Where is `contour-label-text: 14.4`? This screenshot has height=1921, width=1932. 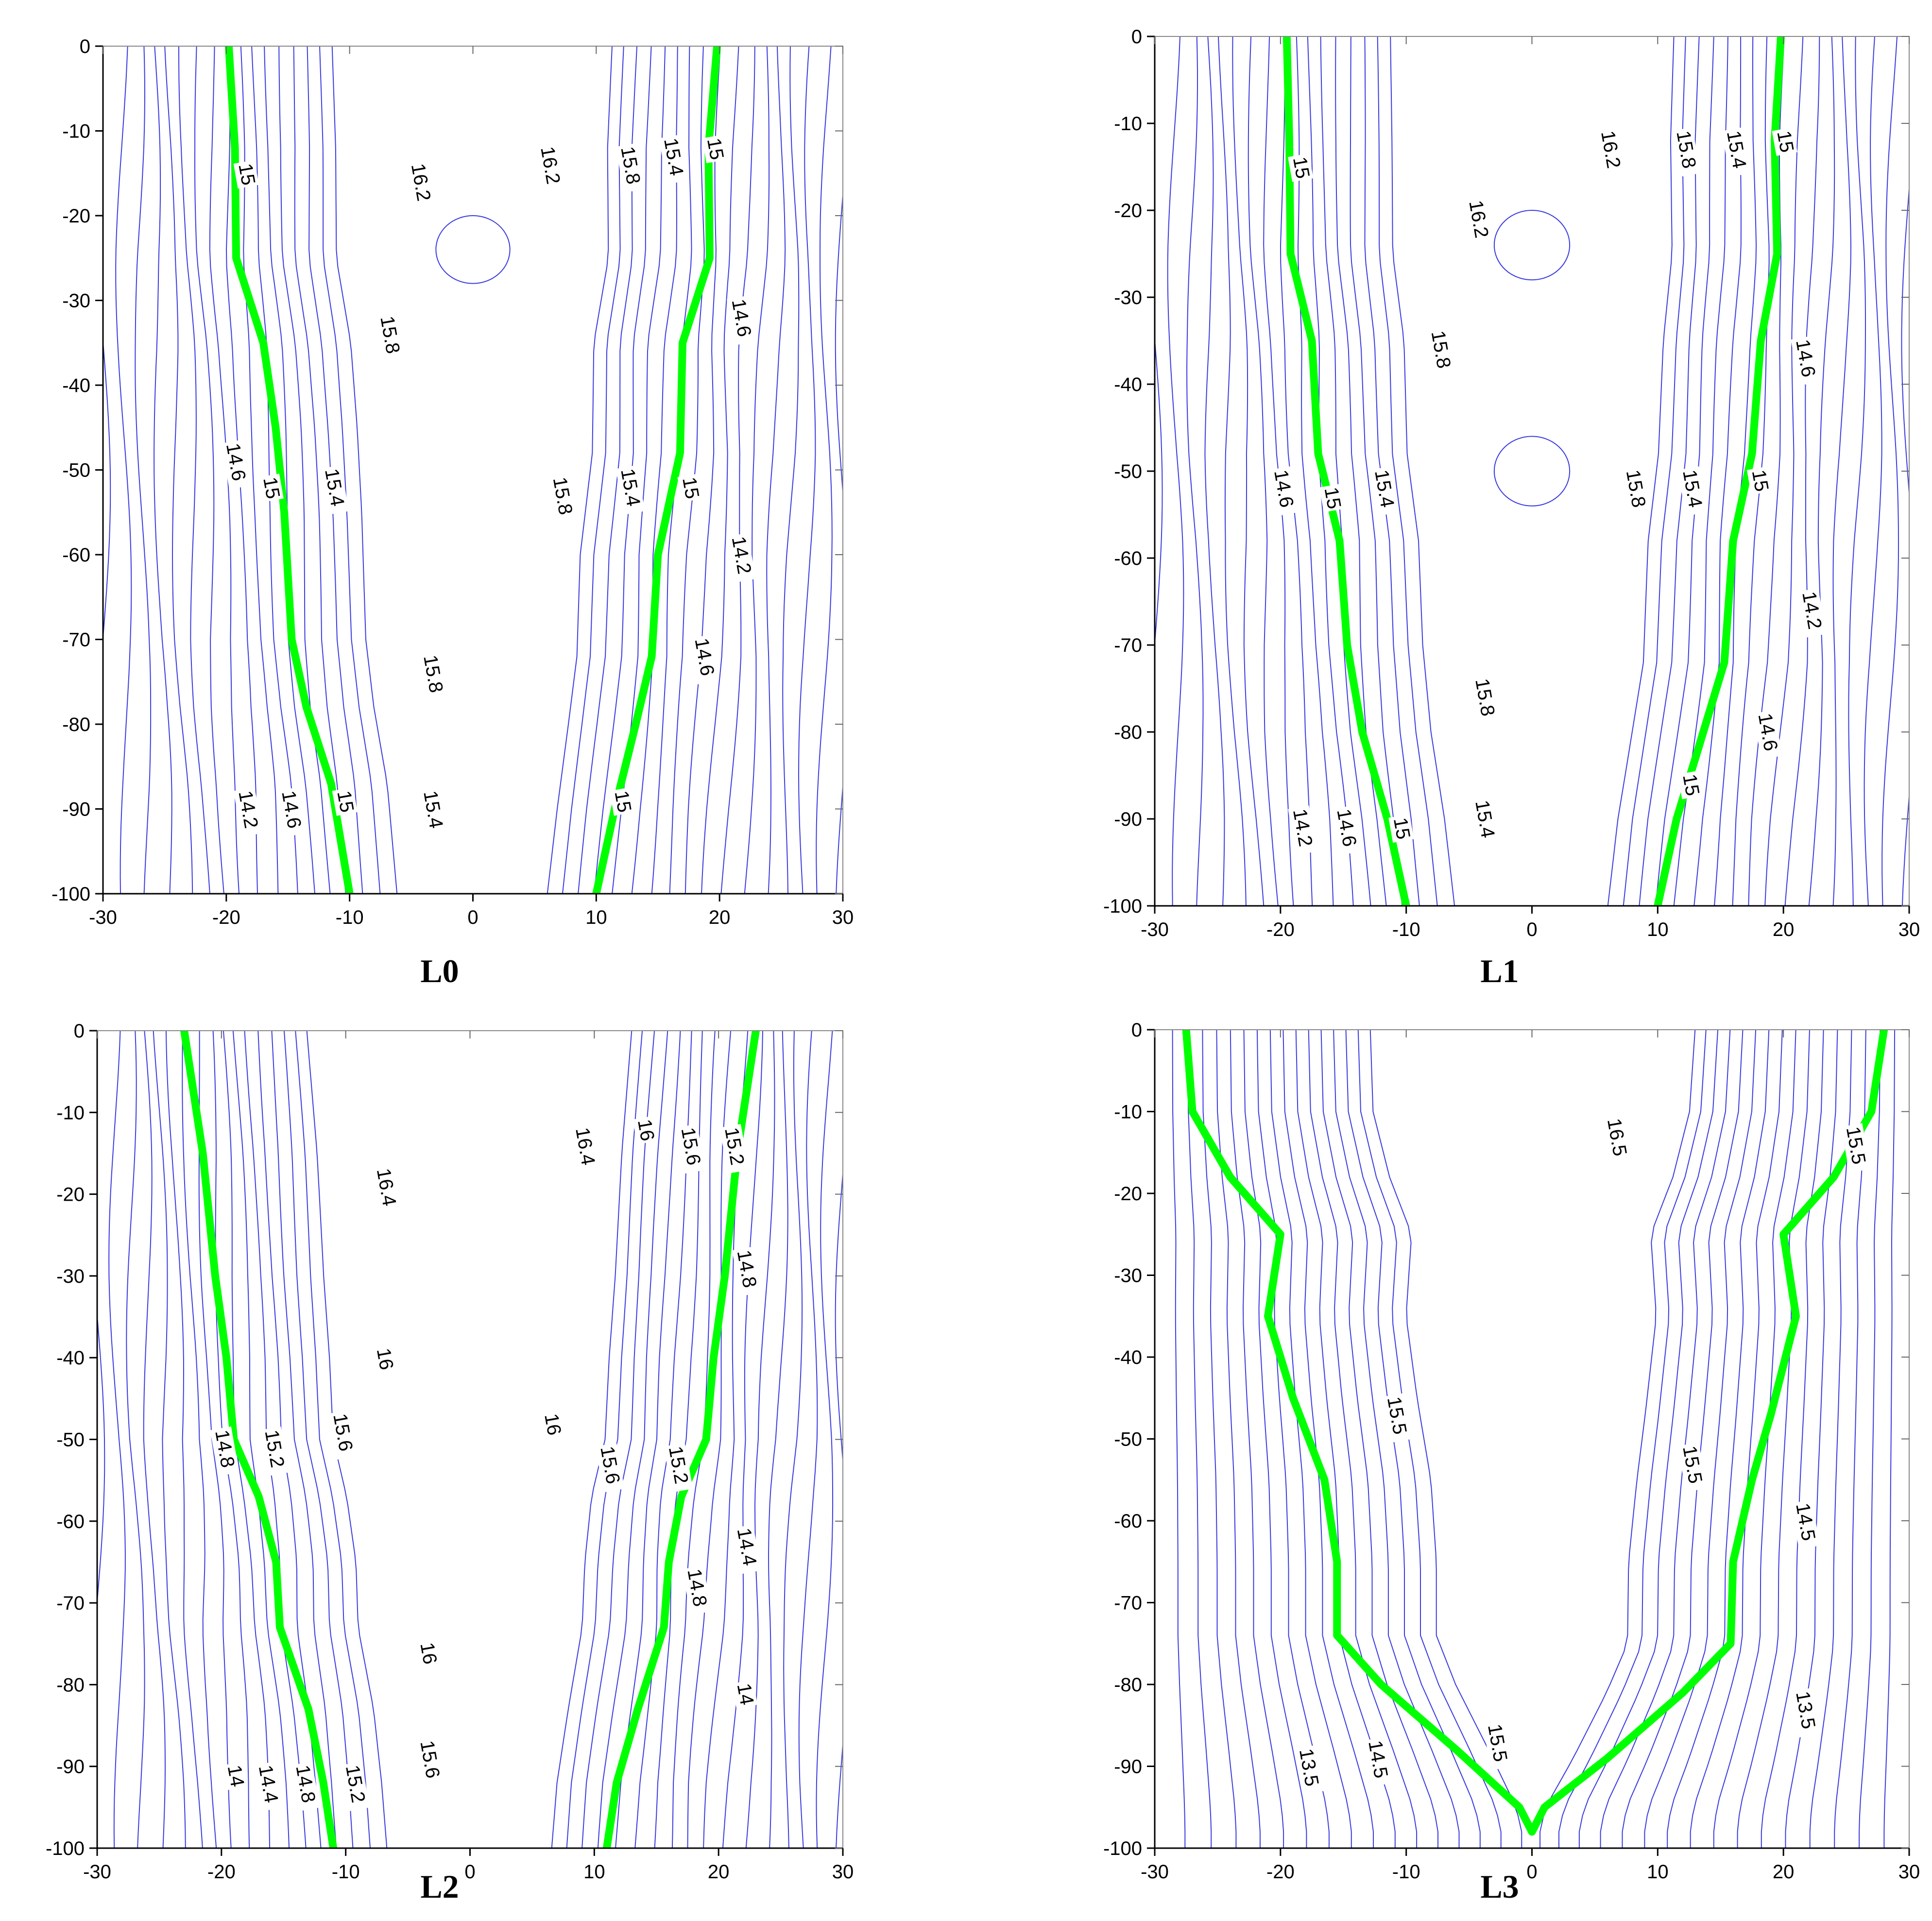
contour-label-text: 14.4 is located at coordinates (747, 1547).